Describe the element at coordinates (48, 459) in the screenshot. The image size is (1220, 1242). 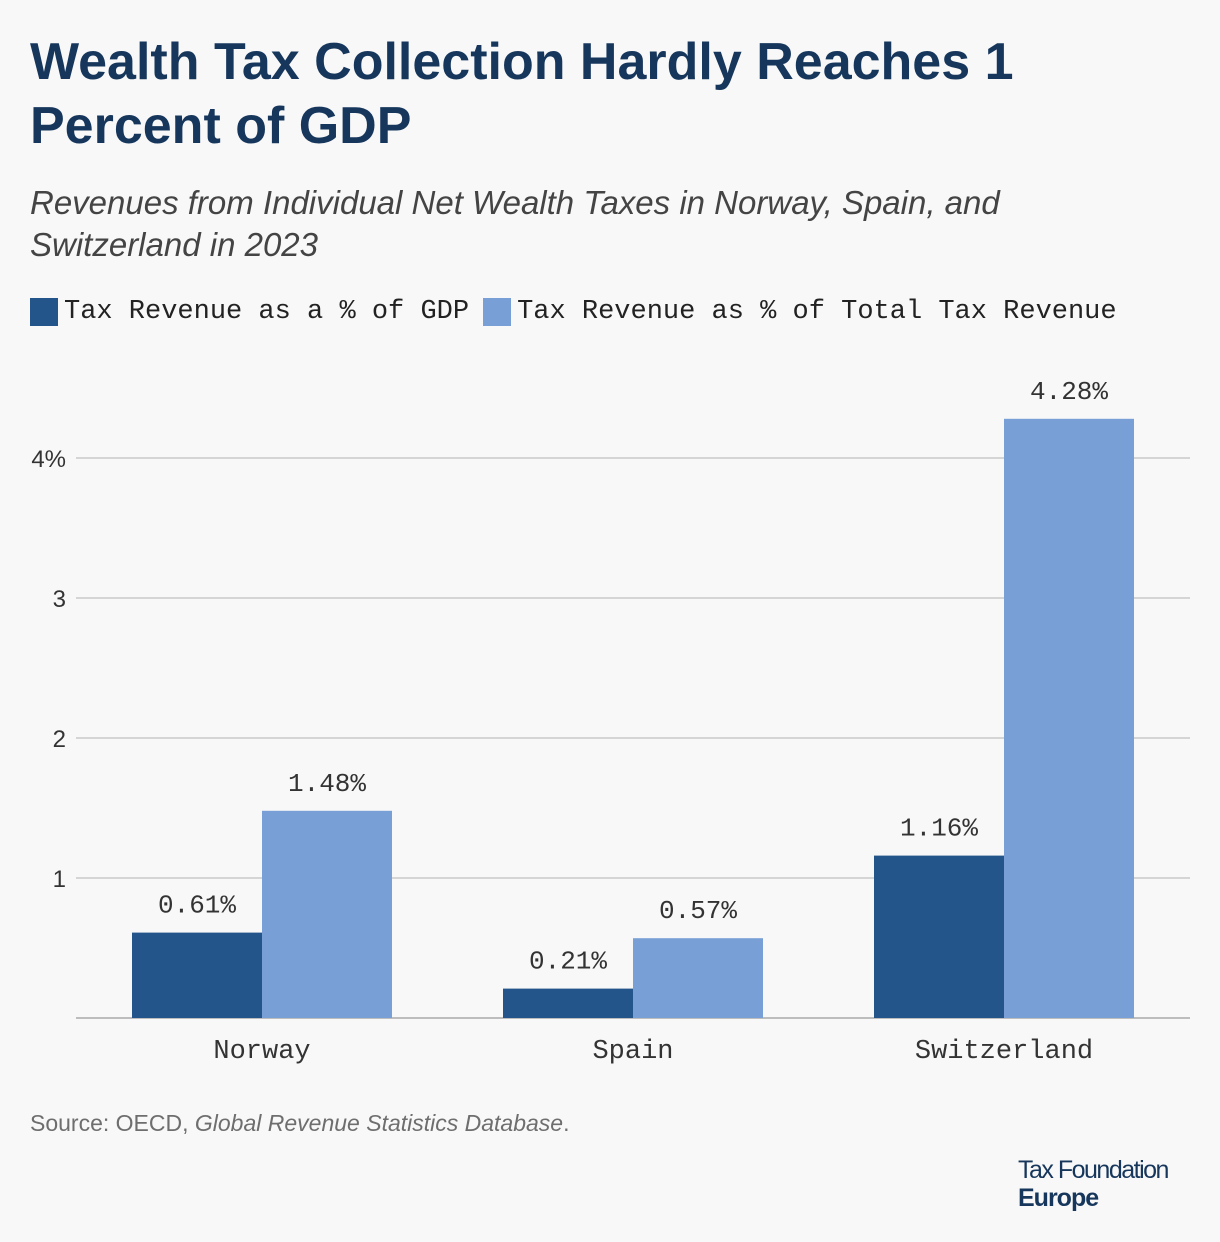
I see `y-tick-label: 4%` at that location.